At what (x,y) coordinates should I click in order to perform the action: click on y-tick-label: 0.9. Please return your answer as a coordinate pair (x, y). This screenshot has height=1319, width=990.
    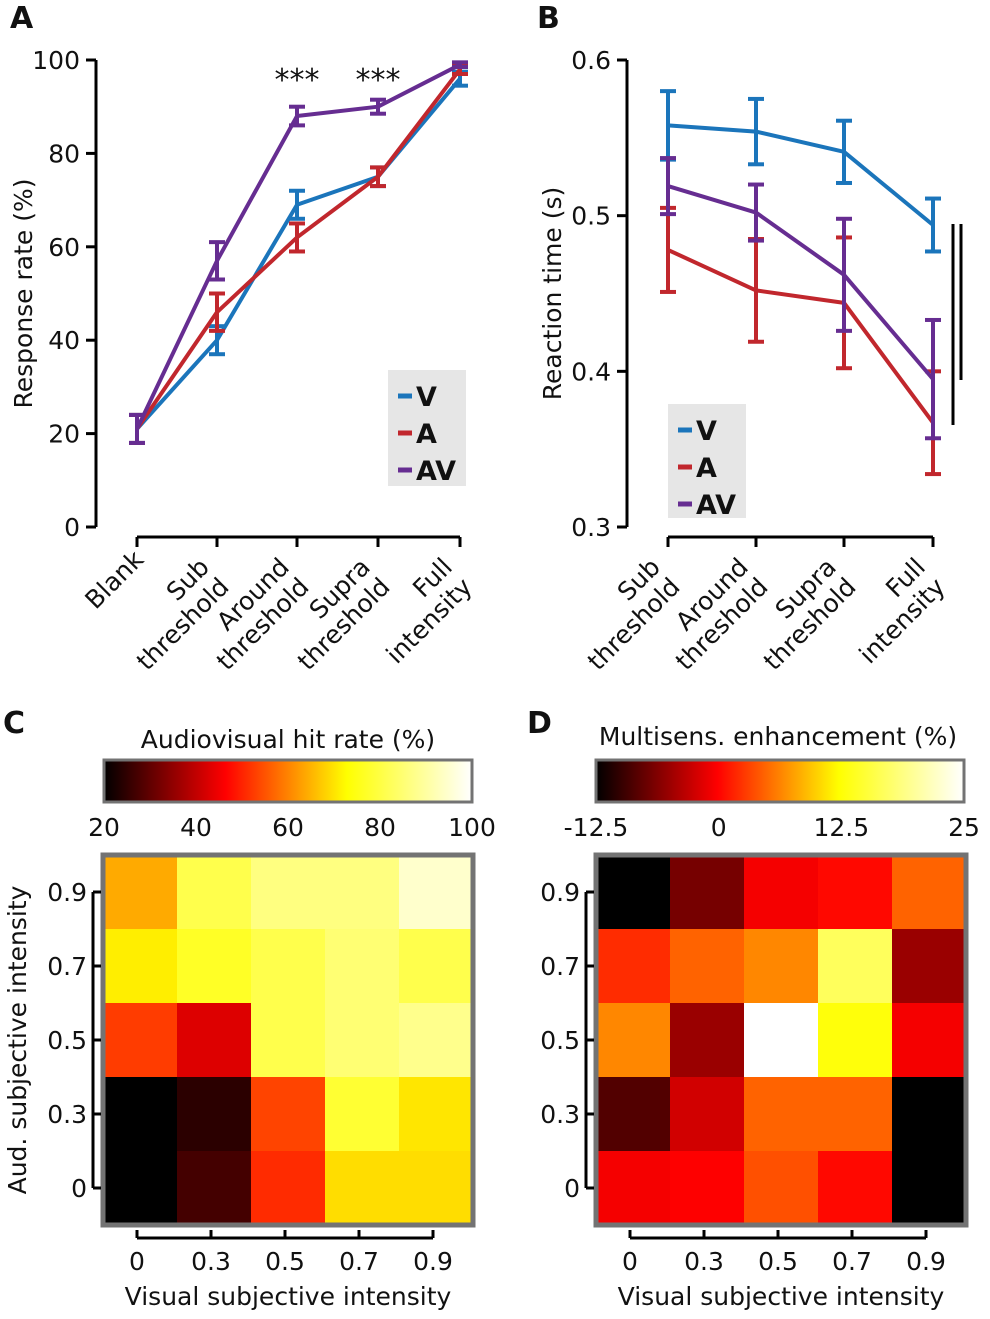
    Looking at the image, I should click on (67, 892).